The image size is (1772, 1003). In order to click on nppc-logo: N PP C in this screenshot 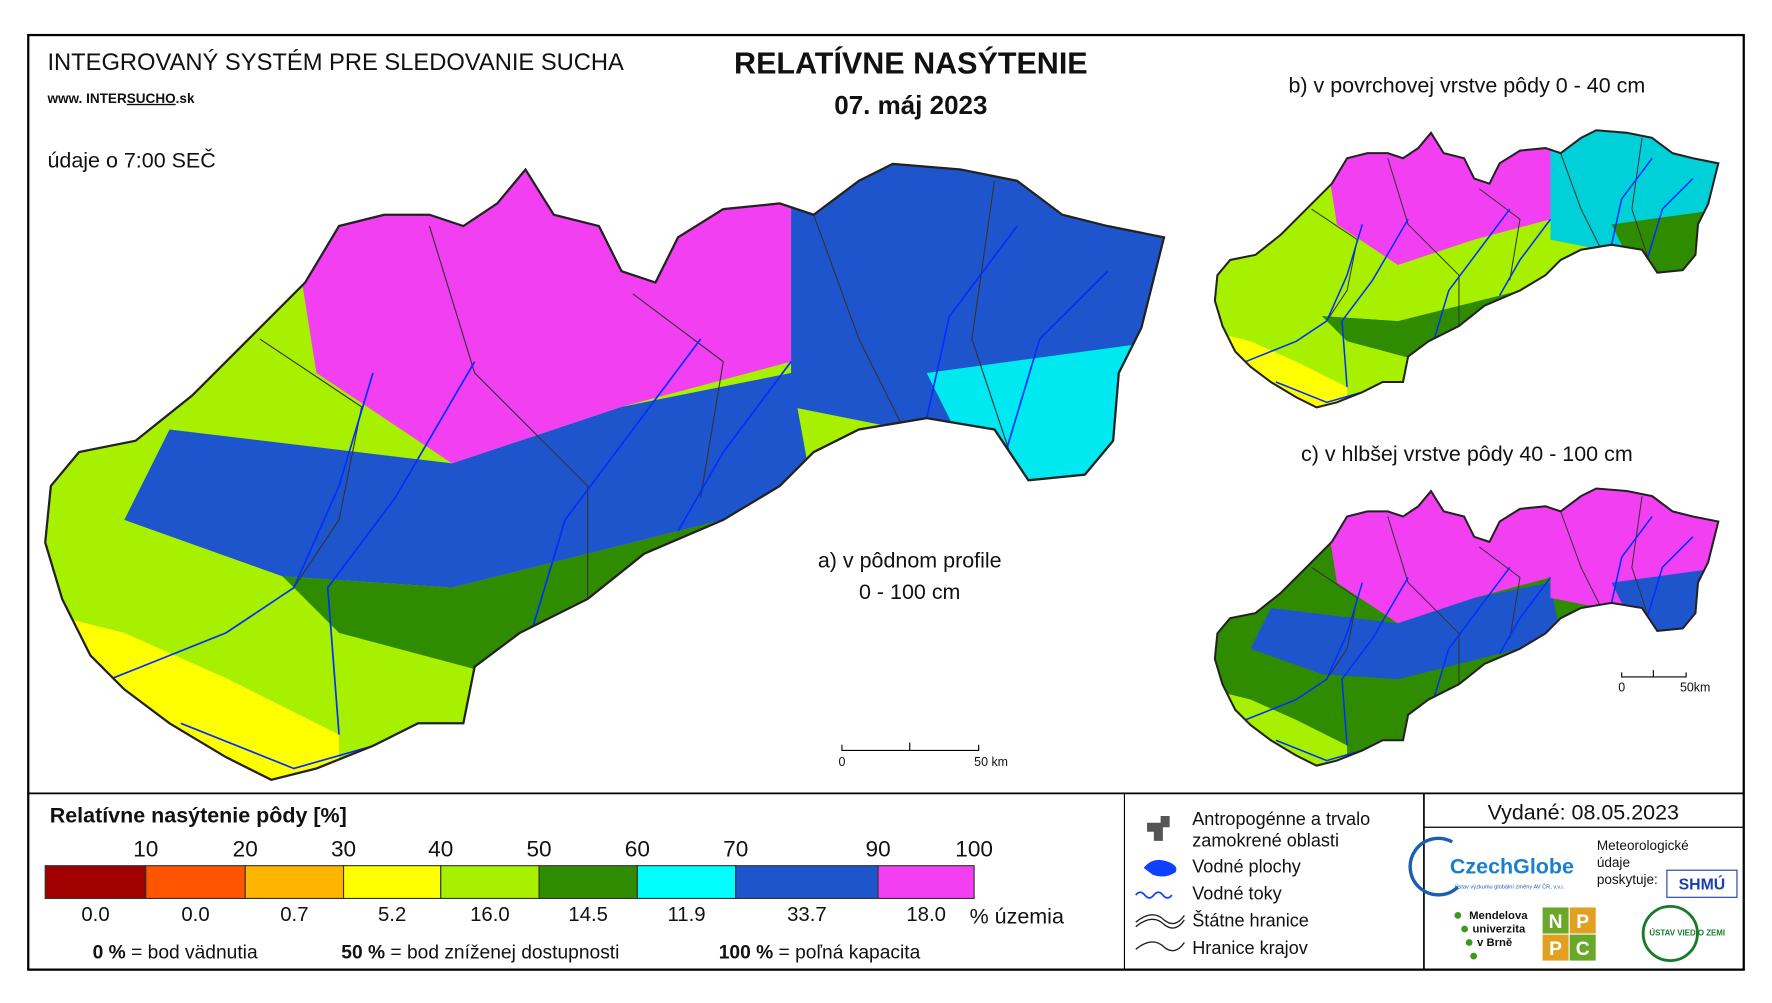, I will do `click(1569, 934)`.